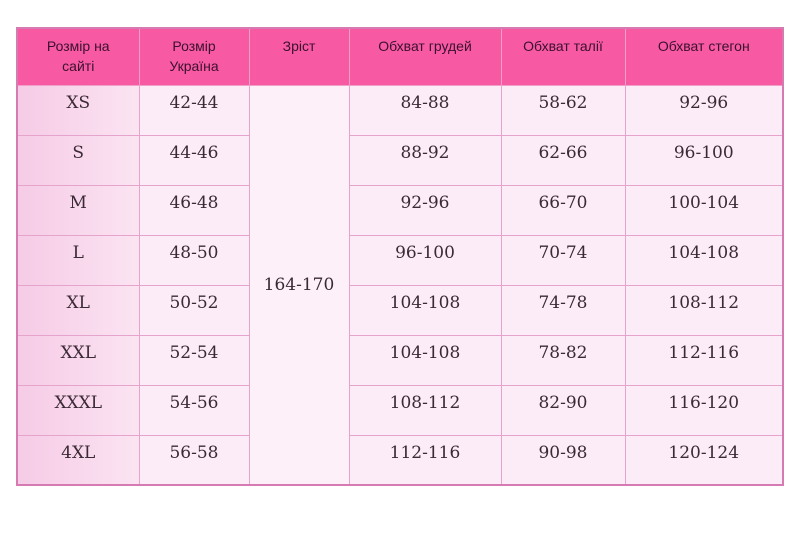 Image resolution: width=800 pixels, height=533 pixels. I want to click on table-cell: S, so click(78, 160).